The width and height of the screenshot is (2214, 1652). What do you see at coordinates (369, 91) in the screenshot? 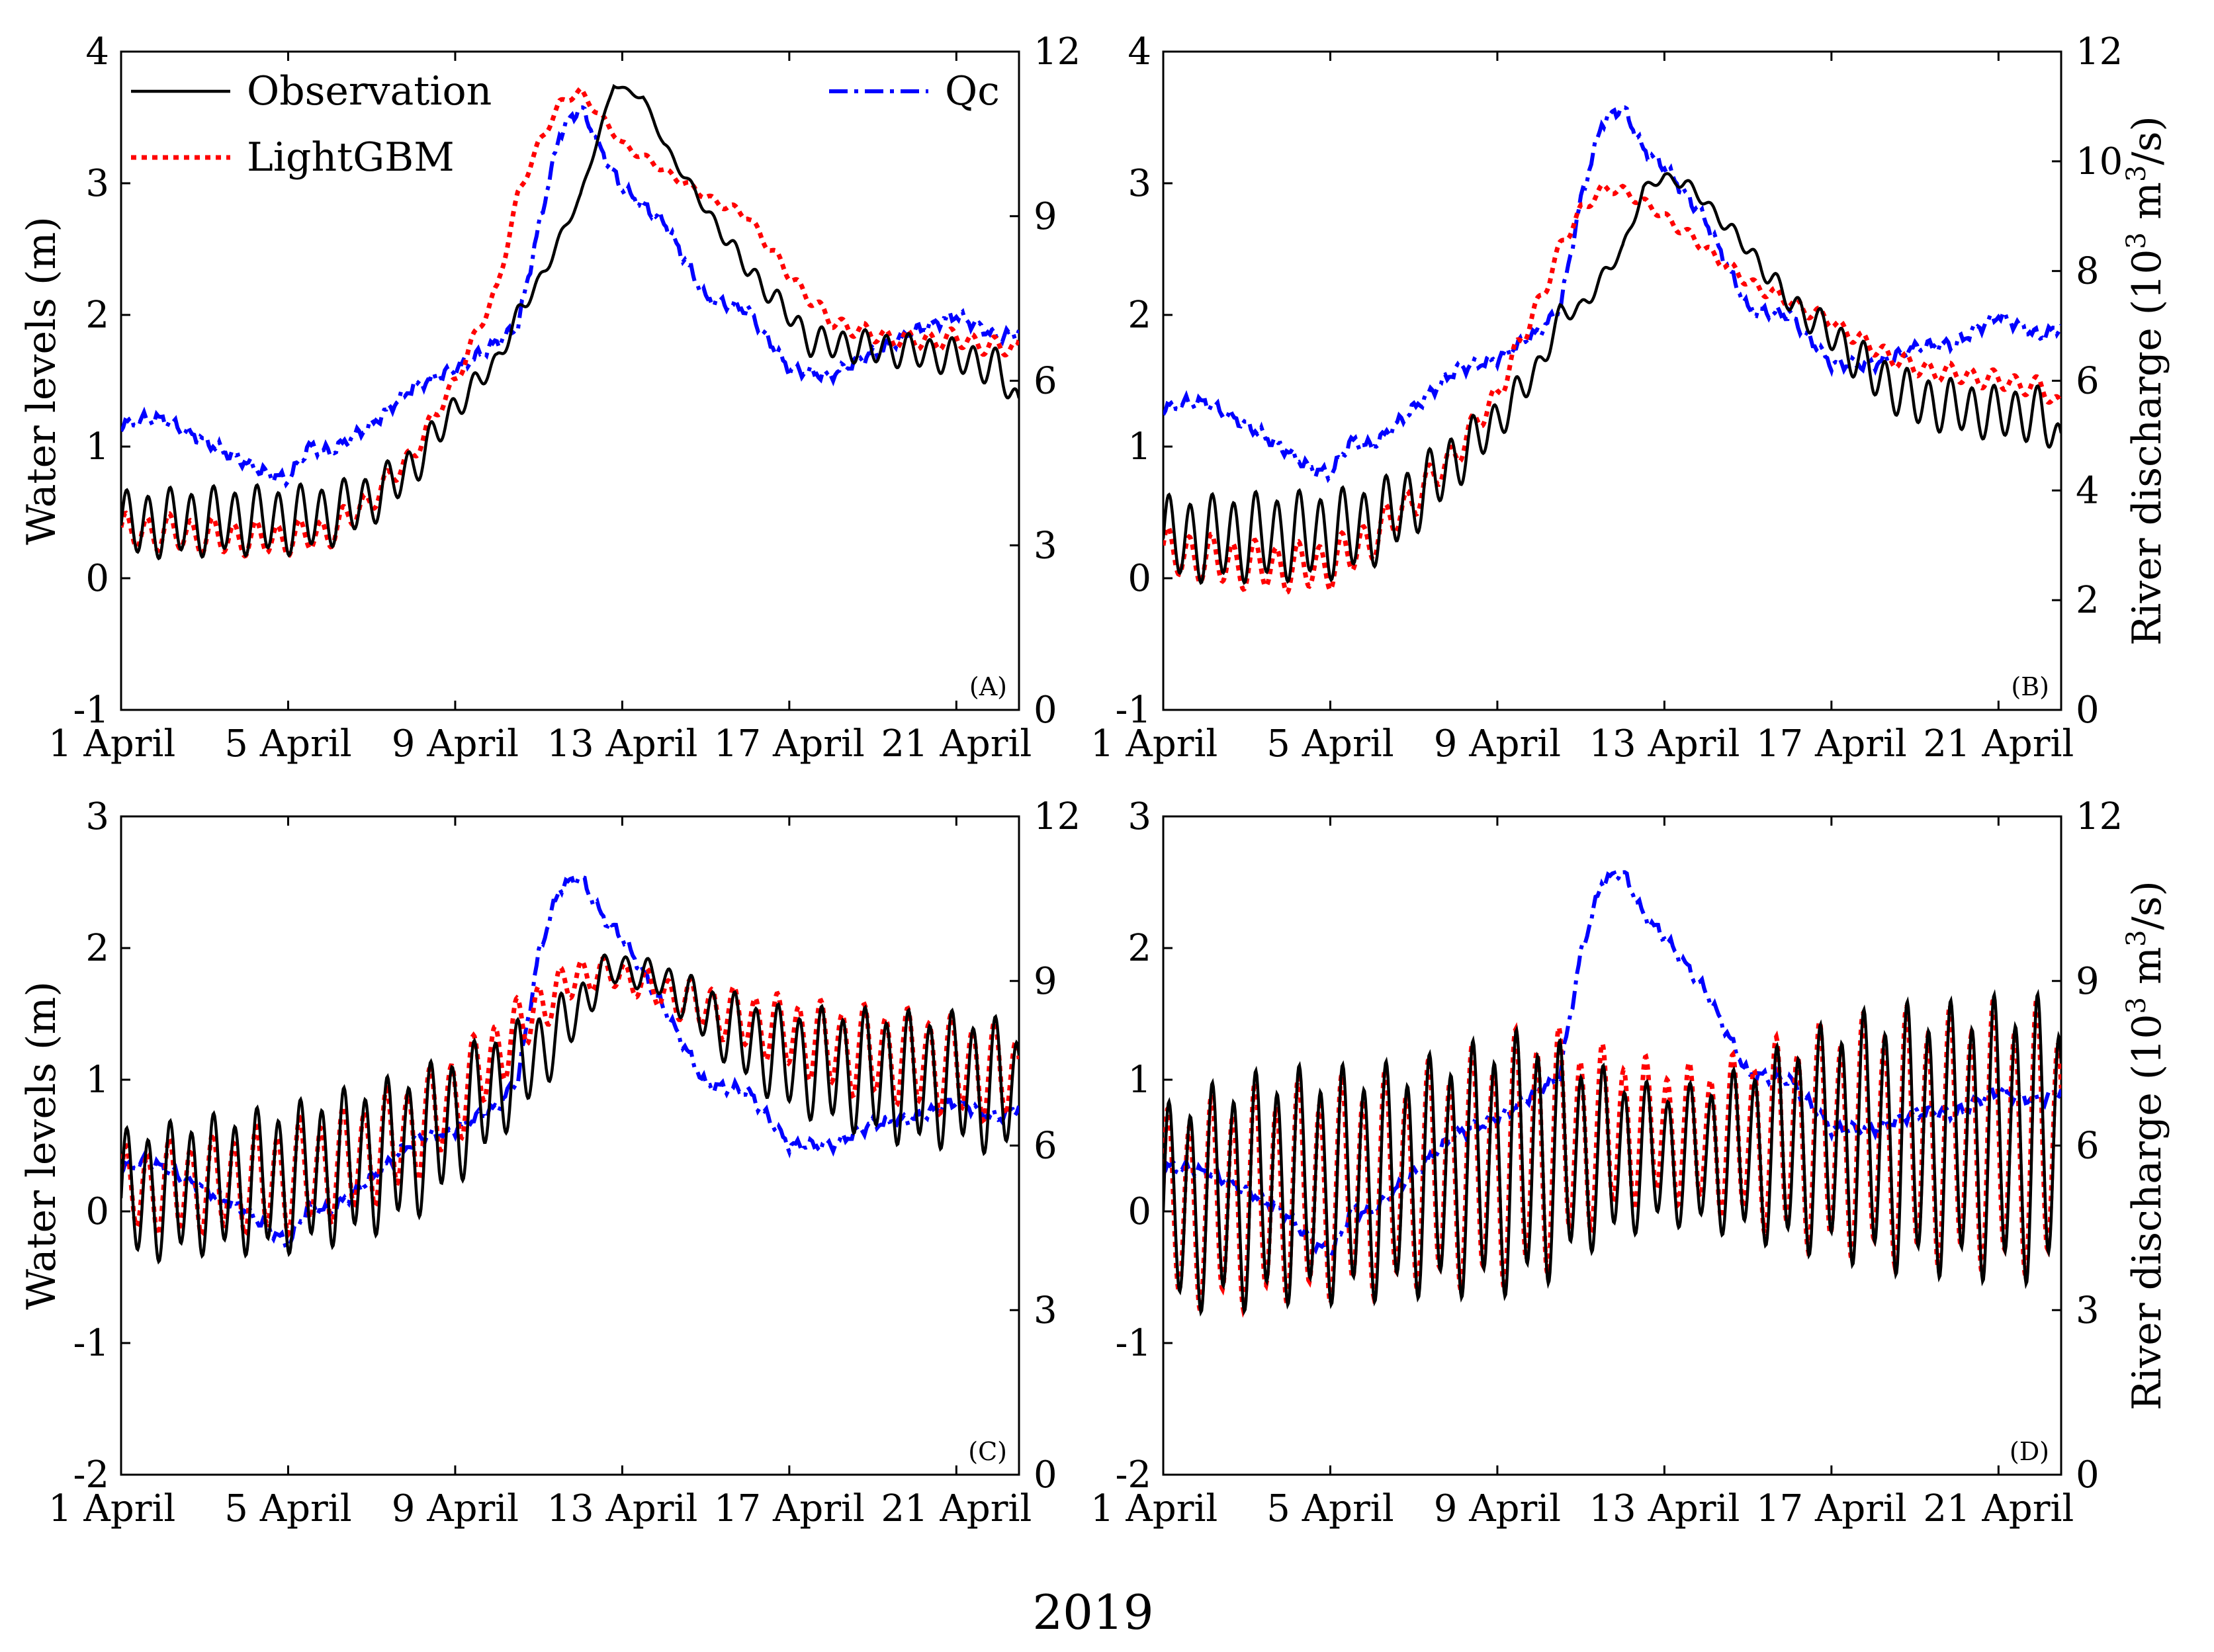
I see `legend-label-observation: Observation` at bounding box center [369, 91].